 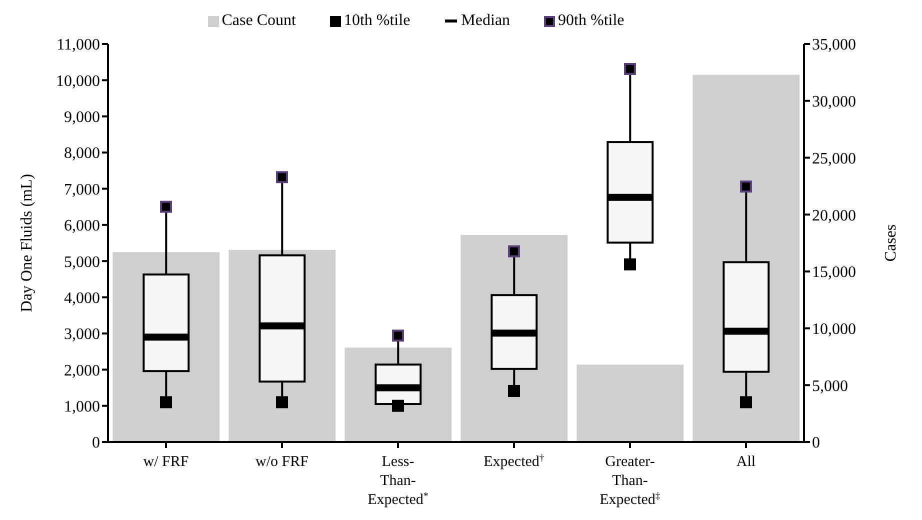 What do you see at coordinates (834, 273) in the screenshot?
I see `y2-tick-label: 15,000` at bounding box center [834, 273].